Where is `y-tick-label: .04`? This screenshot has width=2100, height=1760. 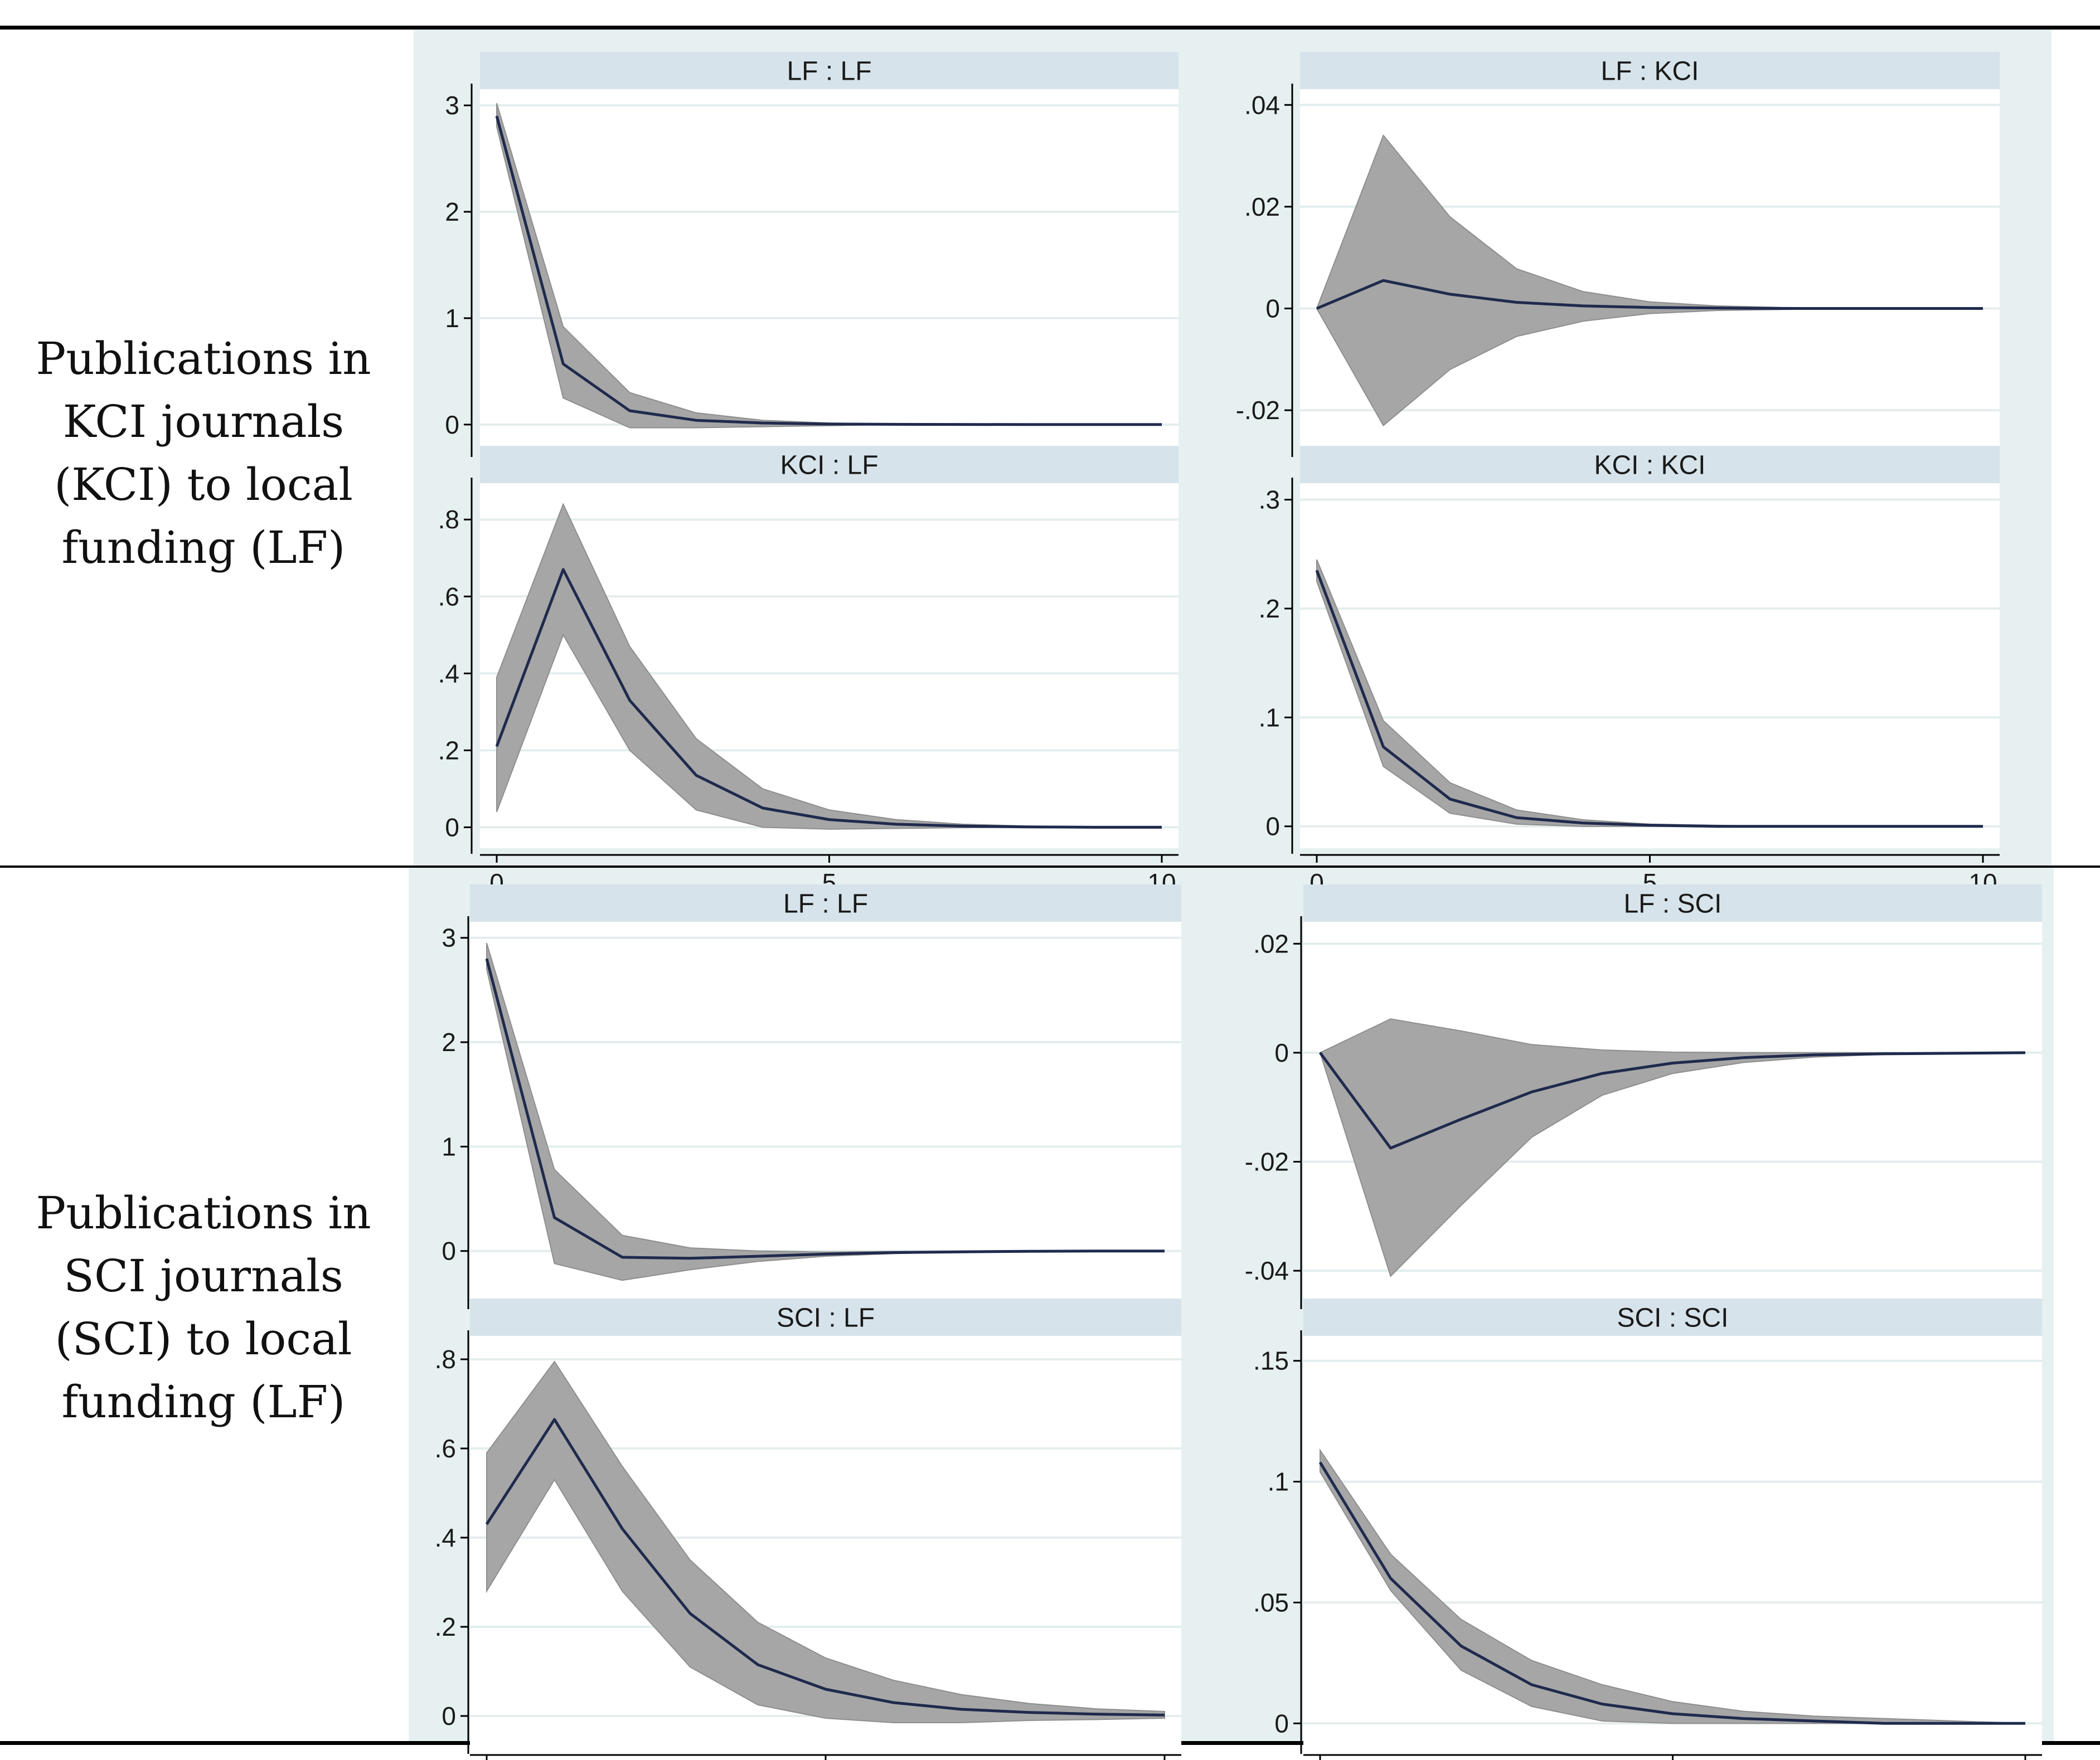
y-tick-label: .04 is located at coordinates (1262, 105).